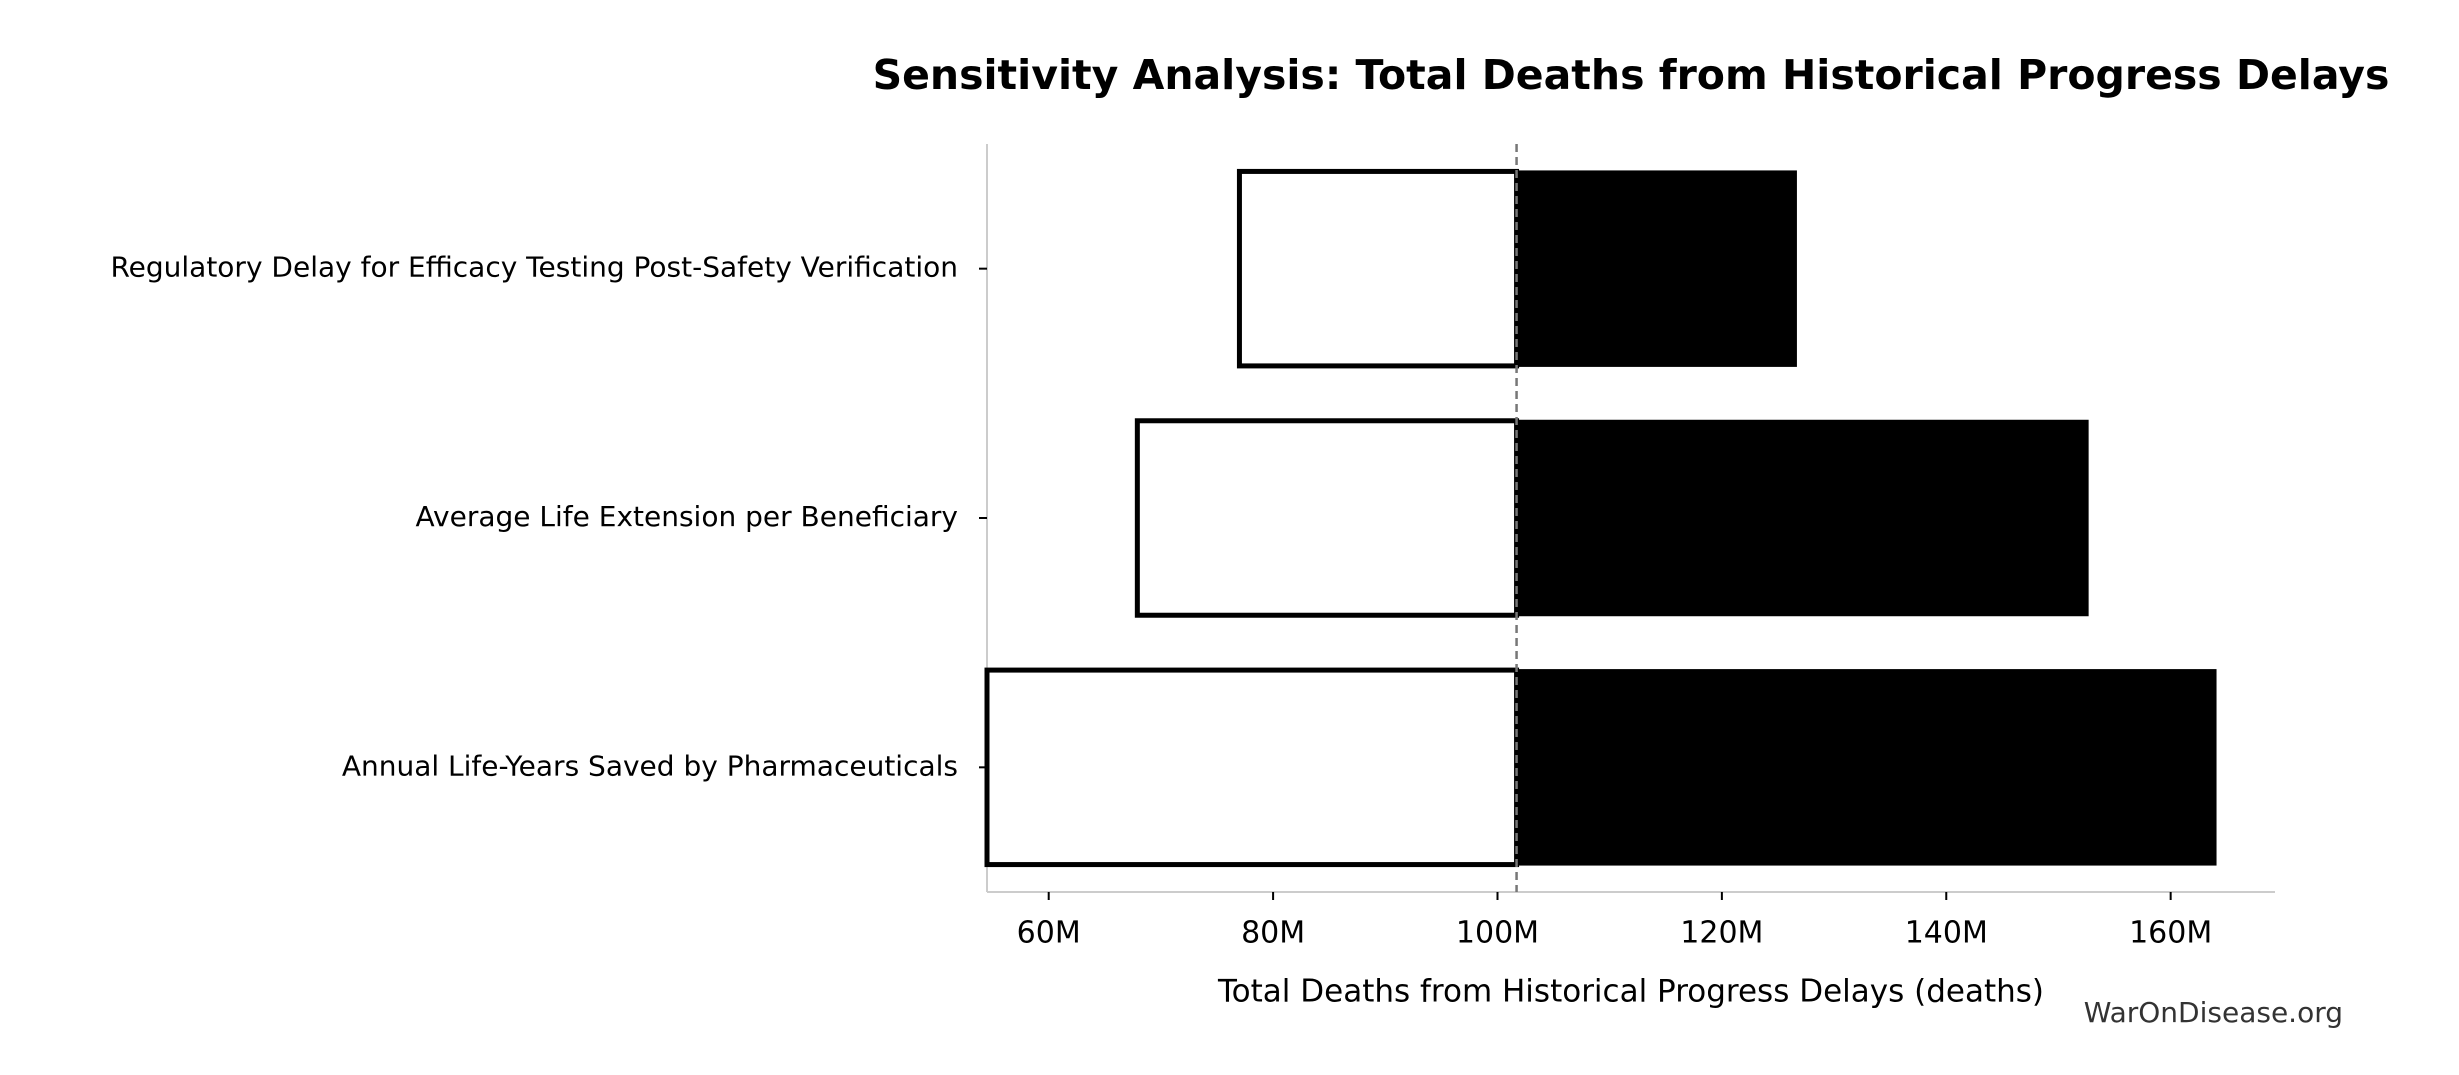 This screenshot has width=2459, height=1075. I want to click on x-tick-label: 100M, so click(1497, 933).